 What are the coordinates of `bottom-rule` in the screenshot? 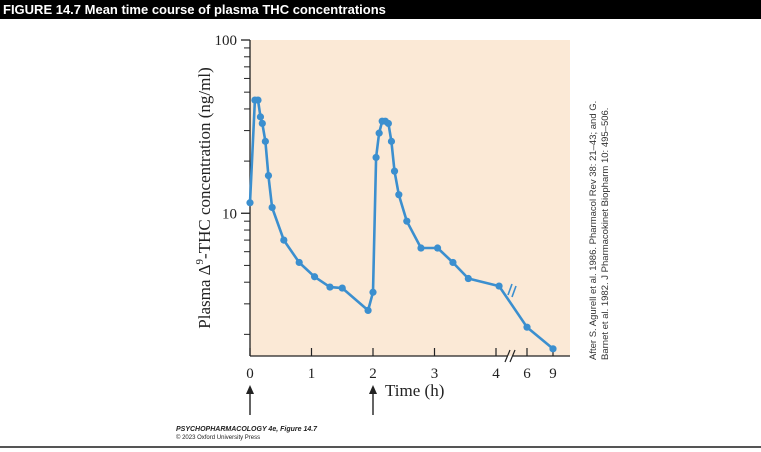 It's located at (380, 447).